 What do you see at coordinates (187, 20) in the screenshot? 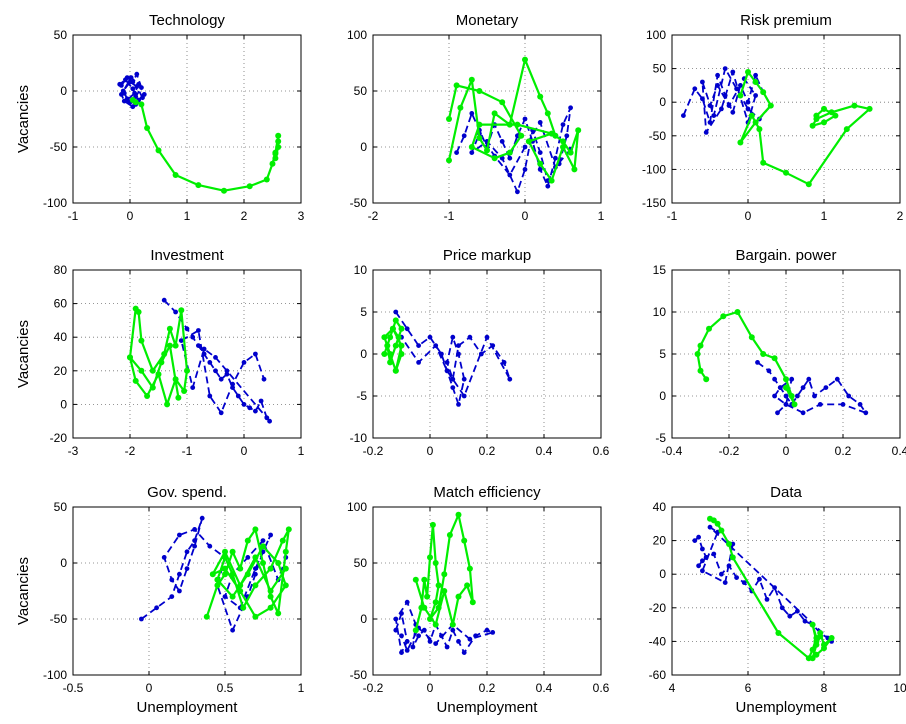
I see `panel-title: Technology` at bounding box center [187, 20].